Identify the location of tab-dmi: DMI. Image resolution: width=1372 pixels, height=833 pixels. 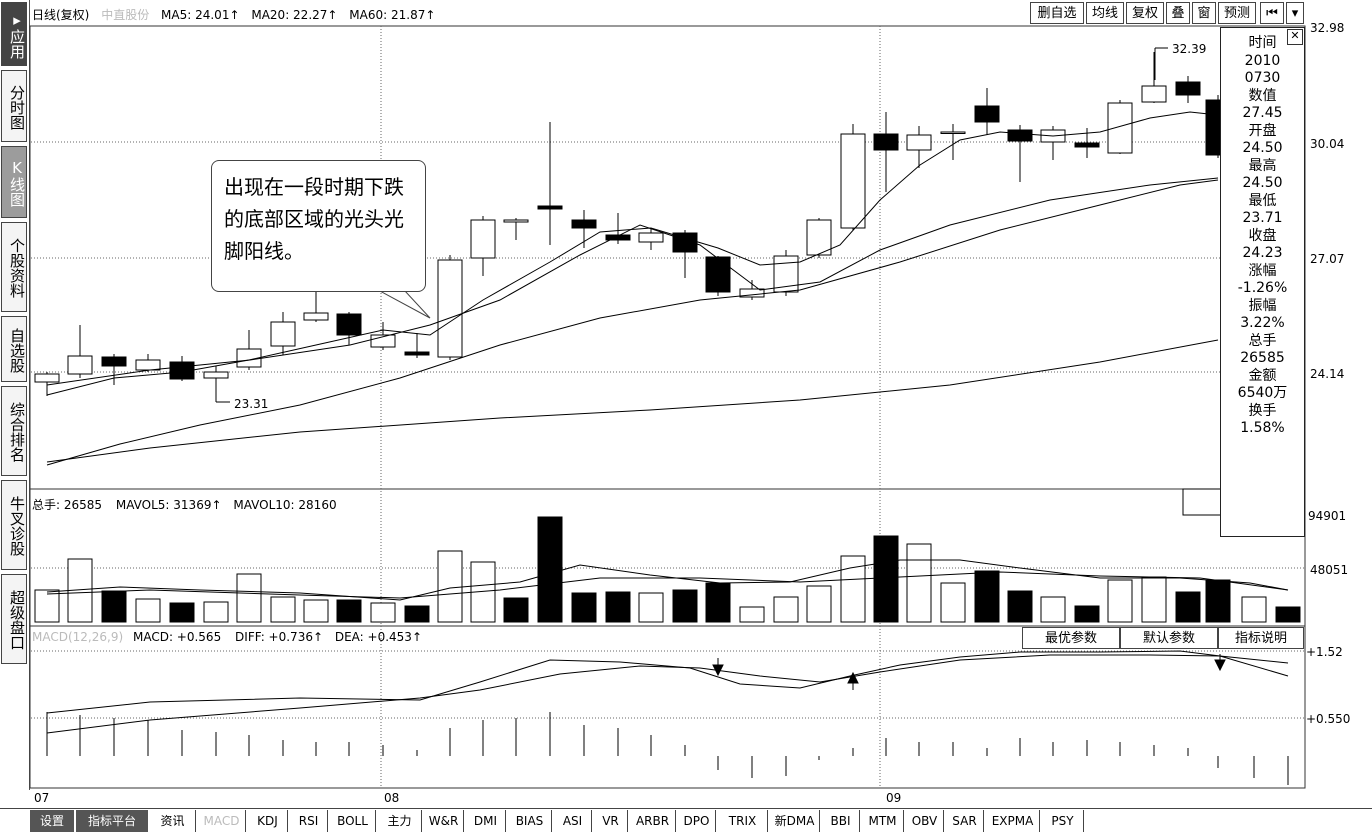
(486, 821).